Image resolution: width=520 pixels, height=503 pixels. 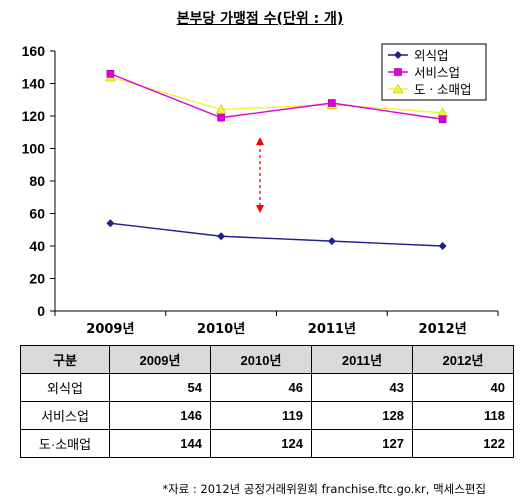 I want to click on table-col-header: 2011년, so click(x=362, y=359).